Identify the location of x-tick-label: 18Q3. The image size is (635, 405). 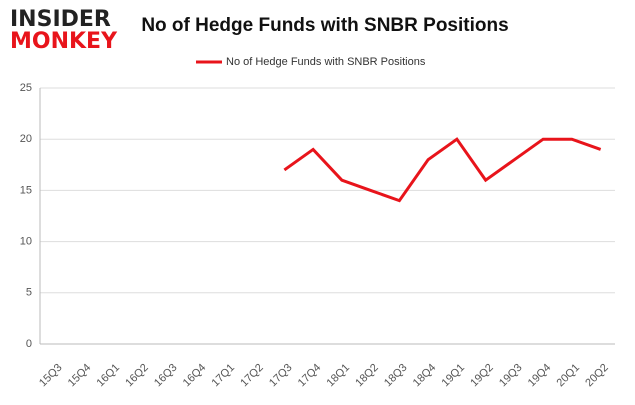
(396, 376).